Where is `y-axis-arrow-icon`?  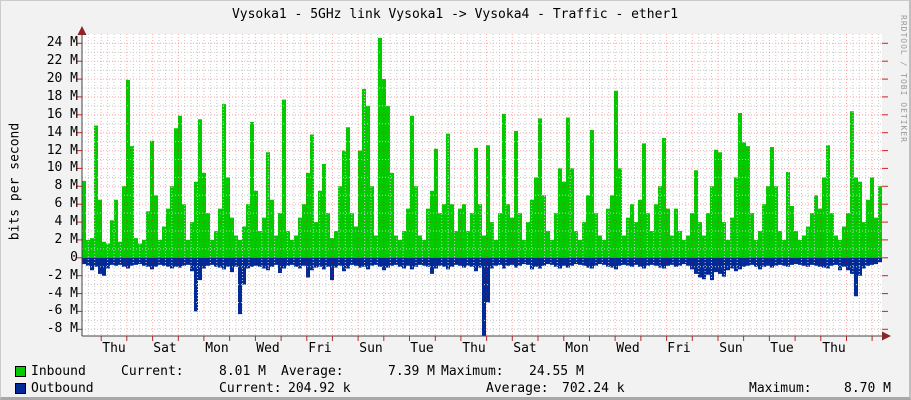
y-axis-arrow-icon is located at coordinates (82, 30).